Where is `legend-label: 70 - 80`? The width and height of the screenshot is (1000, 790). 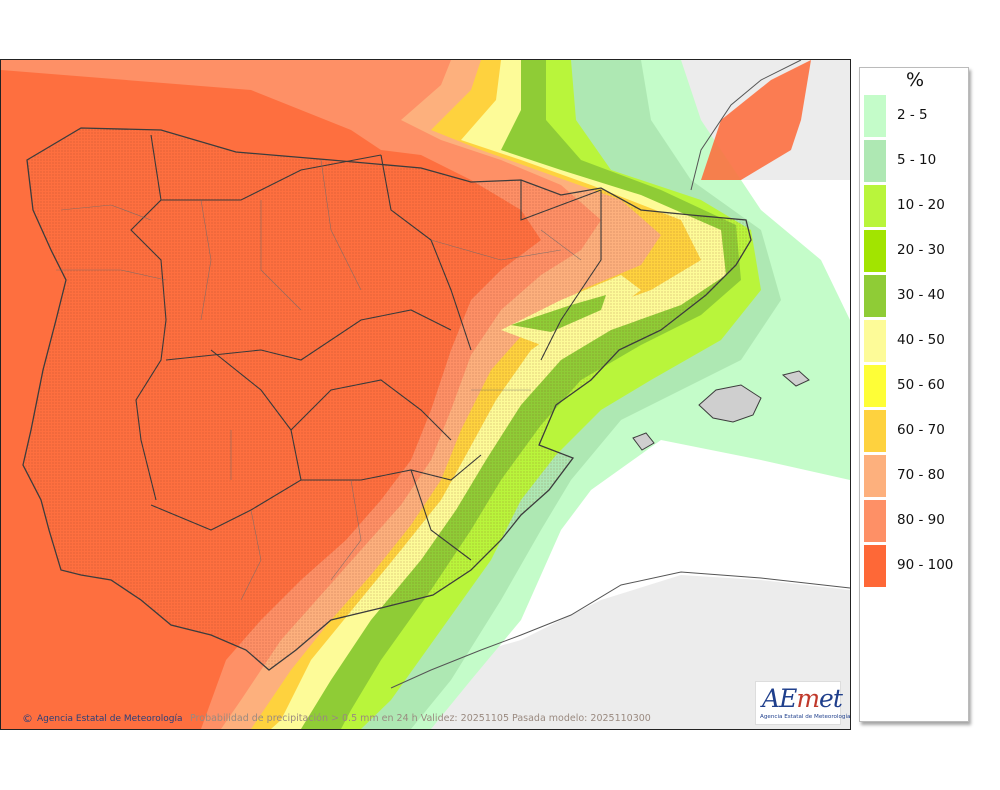
legend-label: 70 - 80 is located at coordinates (921, 475).